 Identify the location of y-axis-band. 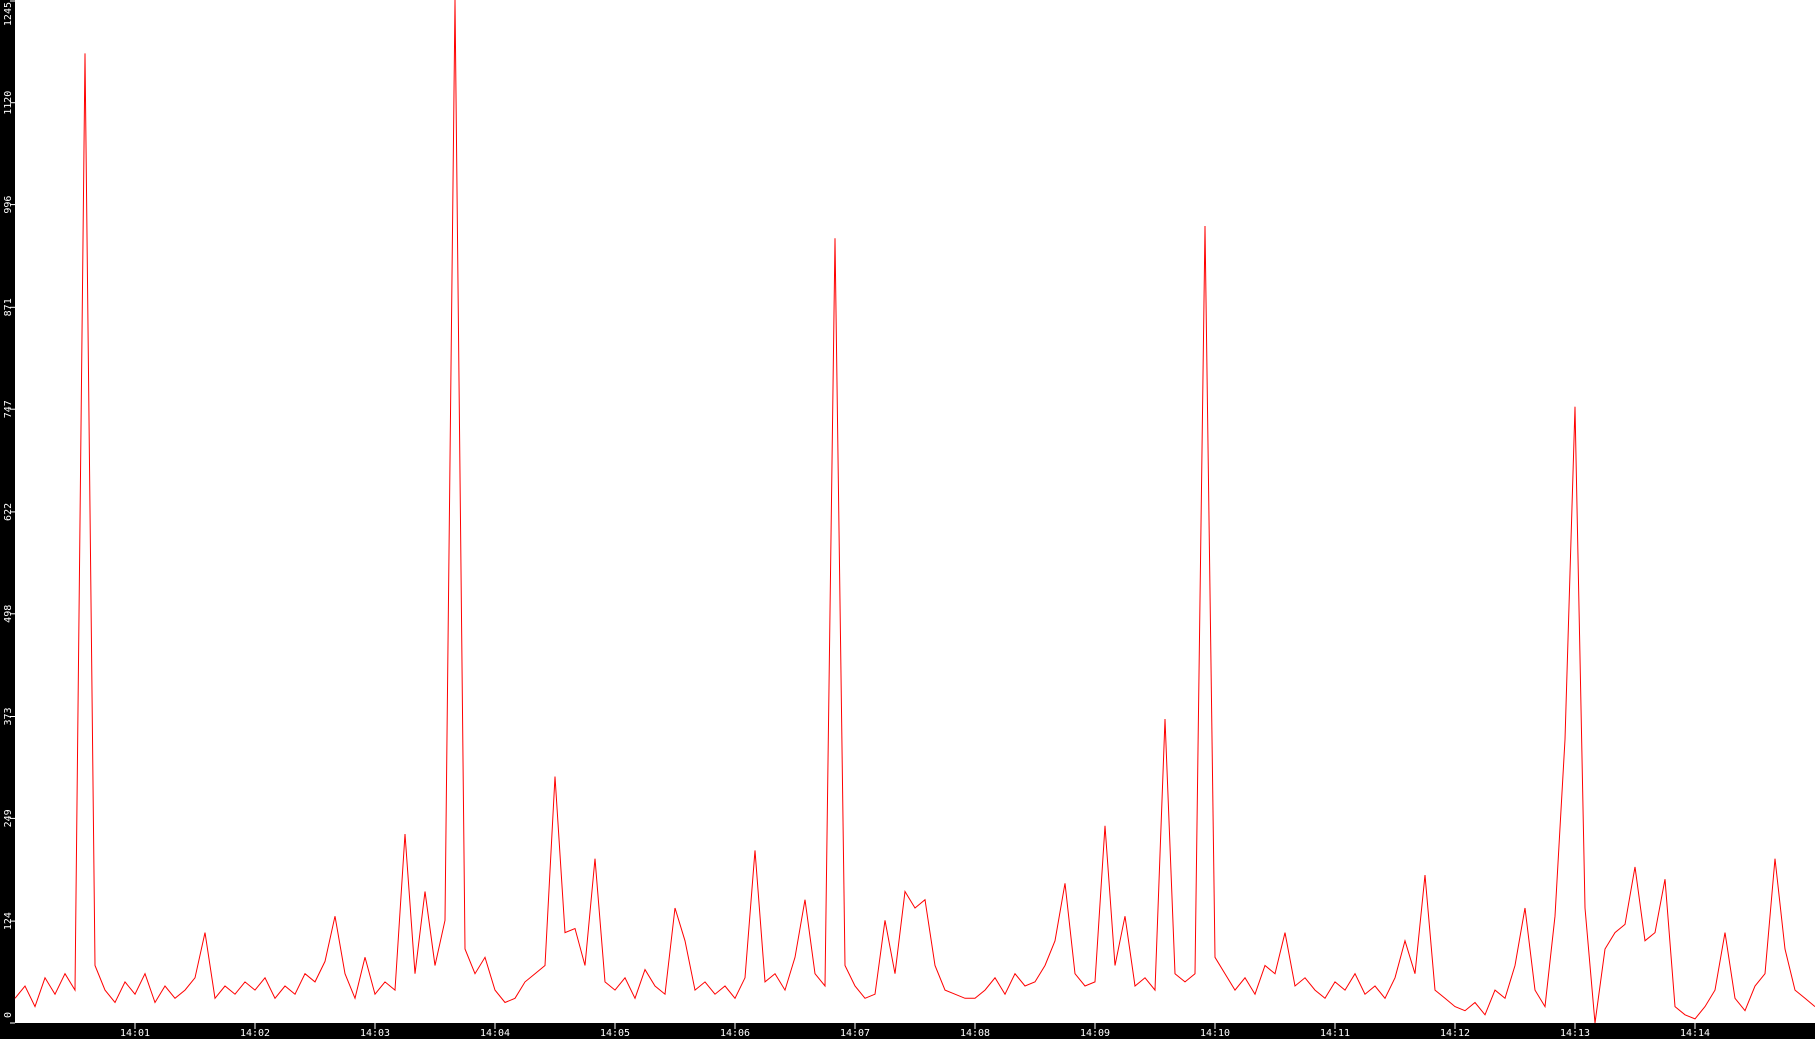
(7, 519).